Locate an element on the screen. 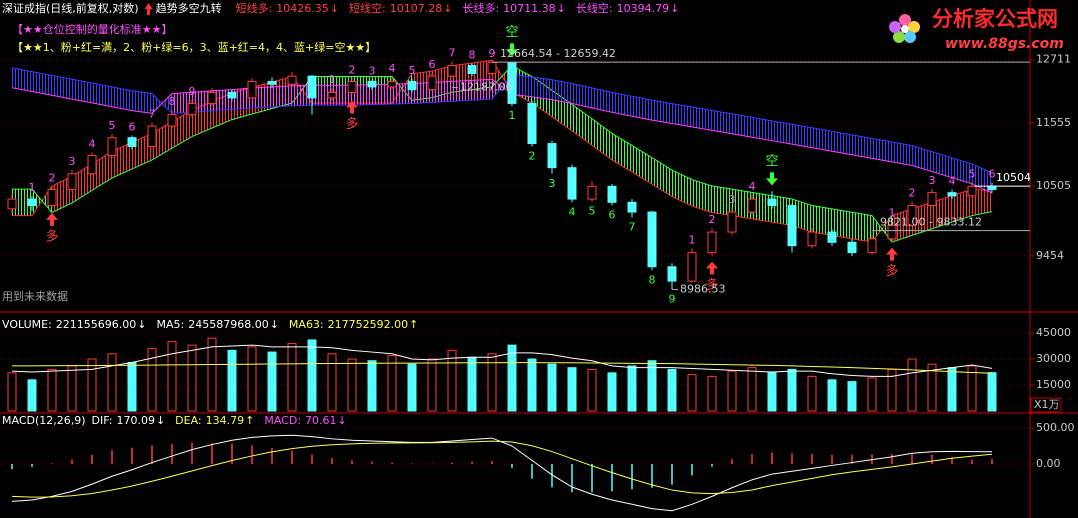 The width and height of the screenshot is (1078, 518). legend-value: 10107.28 is located at coordinates (416, 8).